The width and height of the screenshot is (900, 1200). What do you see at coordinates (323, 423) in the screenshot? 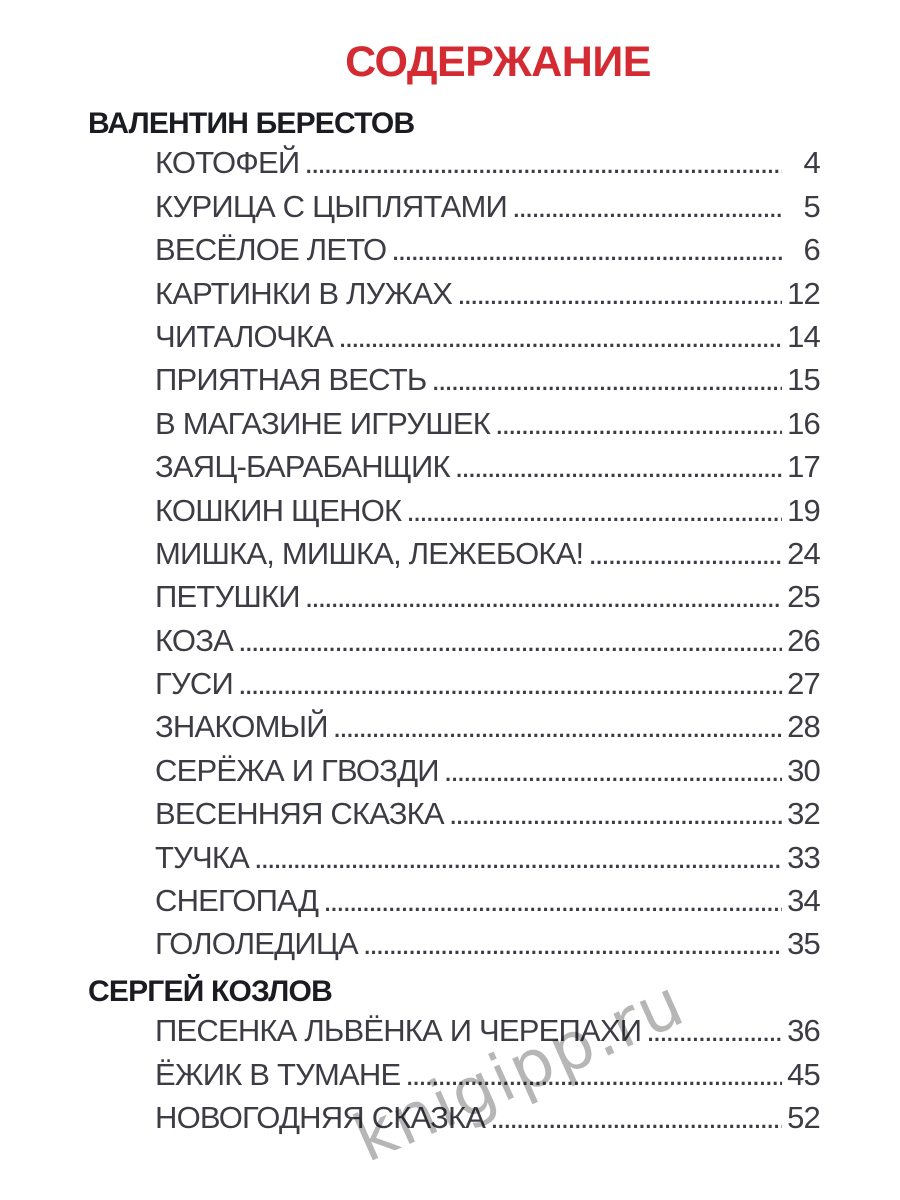
I see `toc-entry-title: В МАГАЗИНЕ ИГРУШЕК` at bounding box center [323, 423].